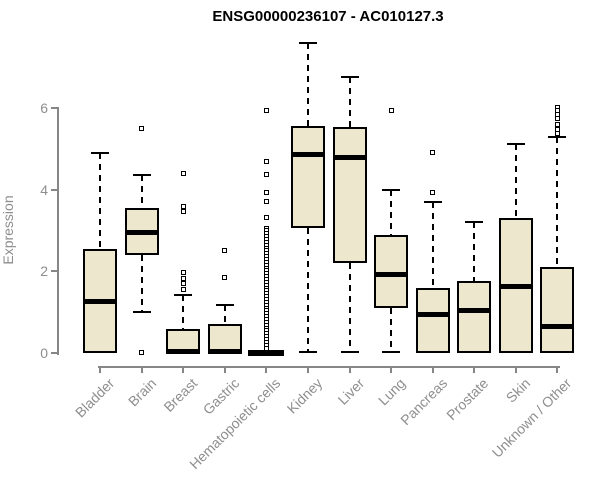 This screenshot has width=600, height=500. What do you see at coordinates (44, 189) in the screenshot?
I see `y-tick-label: 4` at bounding box center [44, 189].